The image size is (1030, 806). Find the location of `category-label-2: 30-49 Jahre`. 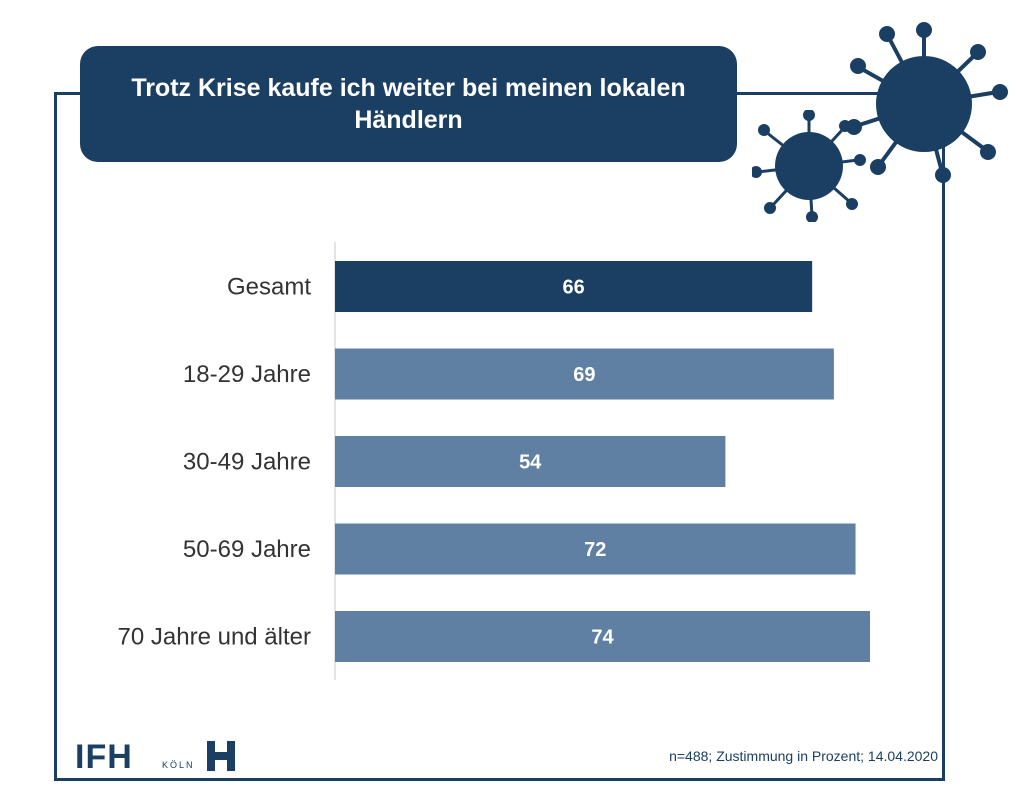

category-label-2: 30-49 Jahre is located at coordinates (247, 462).